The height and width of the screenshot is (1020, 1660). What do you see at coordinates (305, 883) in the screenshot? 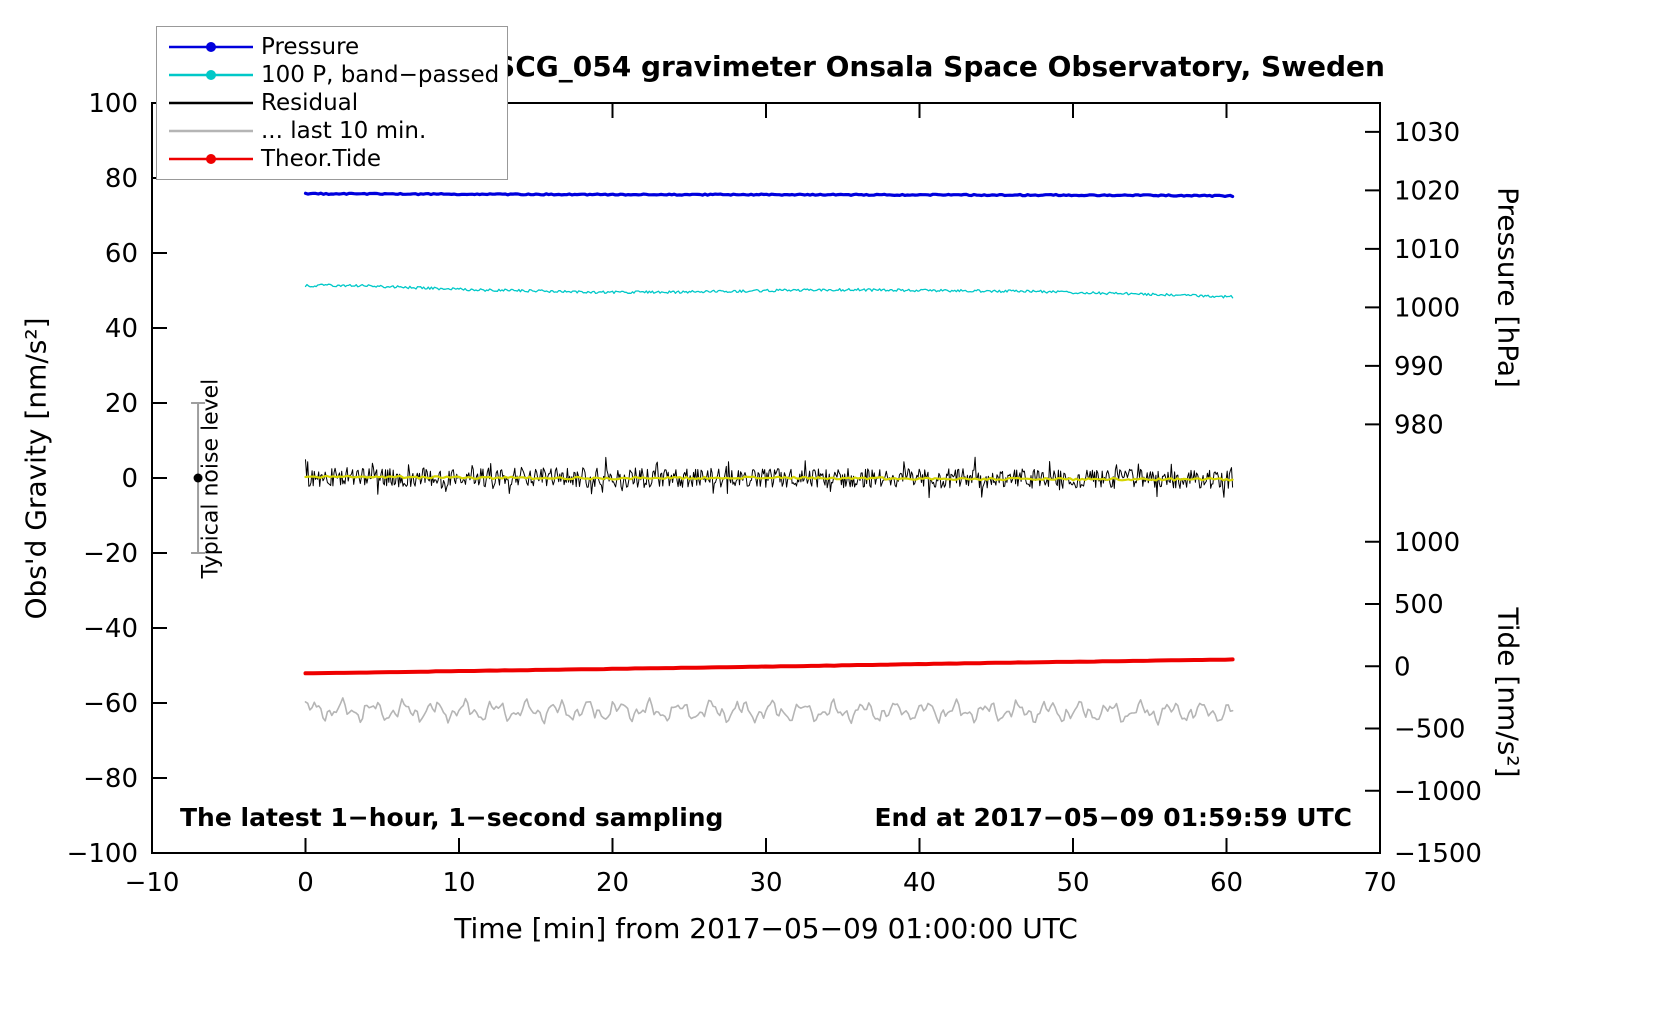
I see `x-tick-label: 0` at bounding box center [305, 883].